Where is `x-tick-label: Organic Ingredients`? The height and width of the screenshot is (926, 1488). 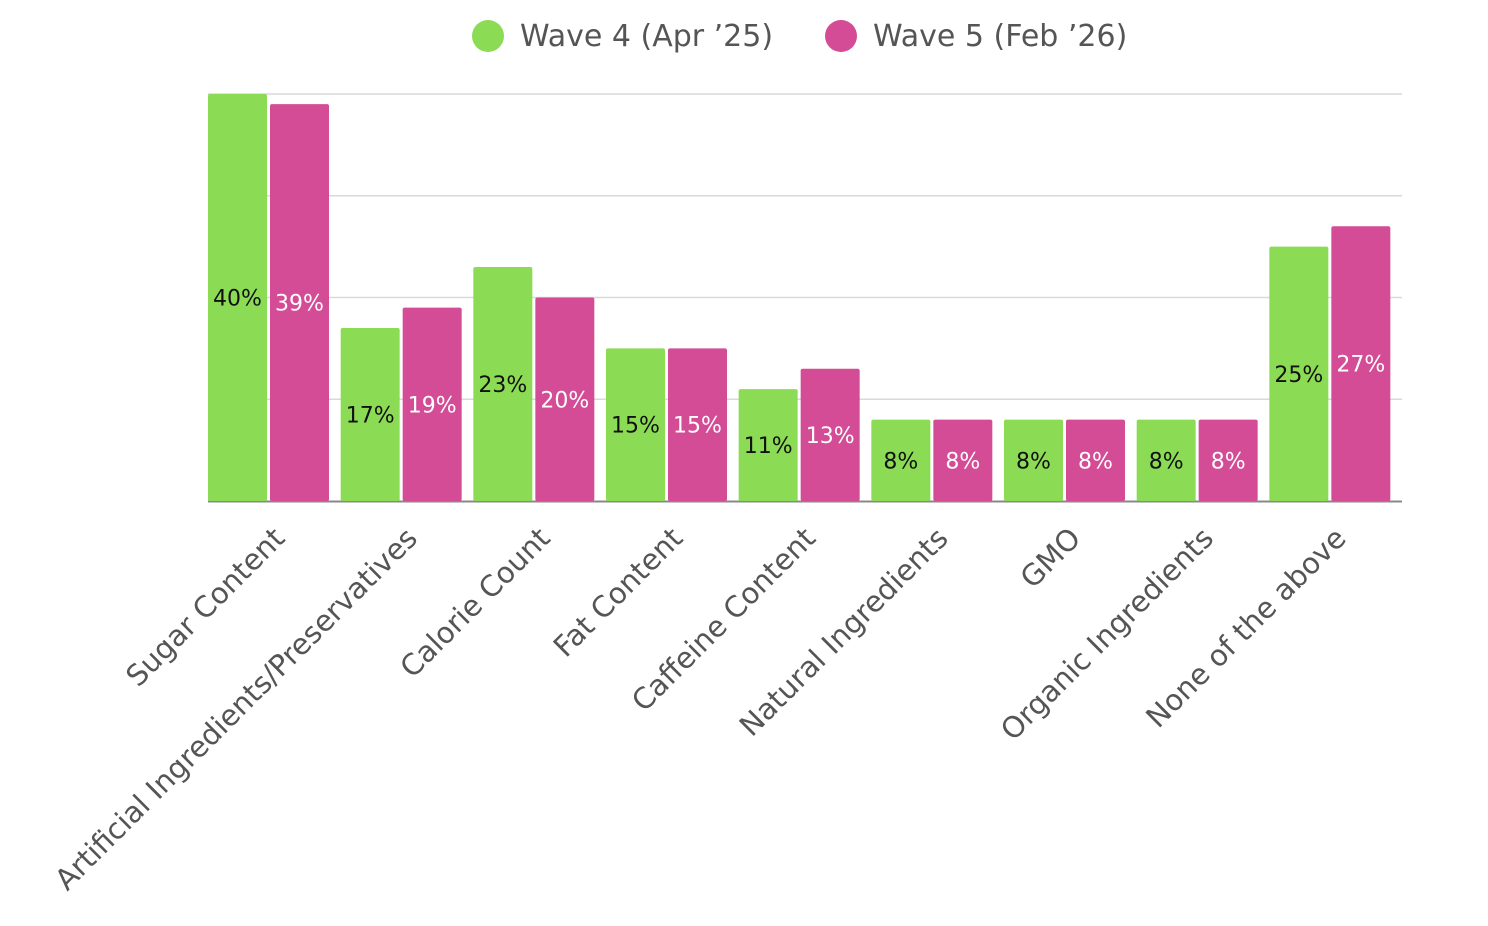 x-tick-label: Organic Ingredients is located at coordinates (1107, 634).